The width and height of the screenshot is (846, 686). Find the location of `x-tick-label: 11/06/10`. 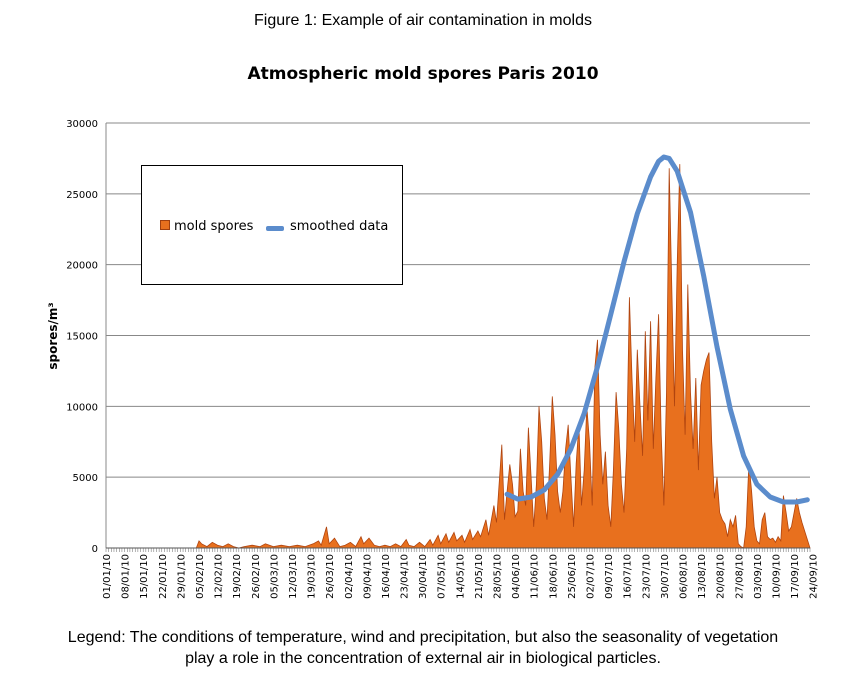

x-tick-label: 11/06/10 is located at coordinates (535, 576).